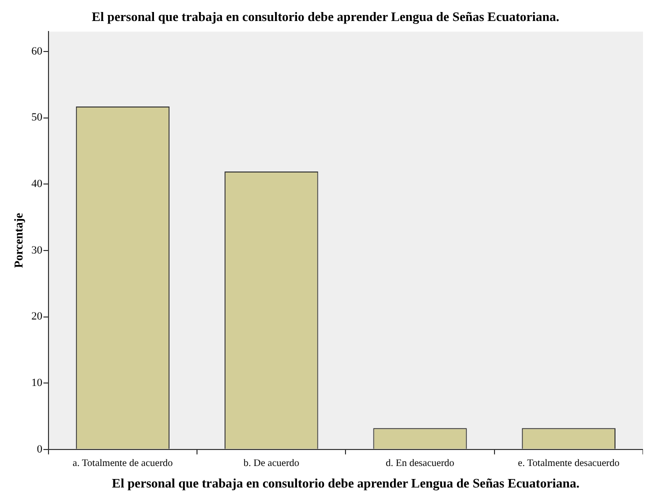 Image resolution: width=651 pixels, height=504 pixels. I want to click on x-tick-label: a. Totalmente de acuerdo, so click(122, 464).